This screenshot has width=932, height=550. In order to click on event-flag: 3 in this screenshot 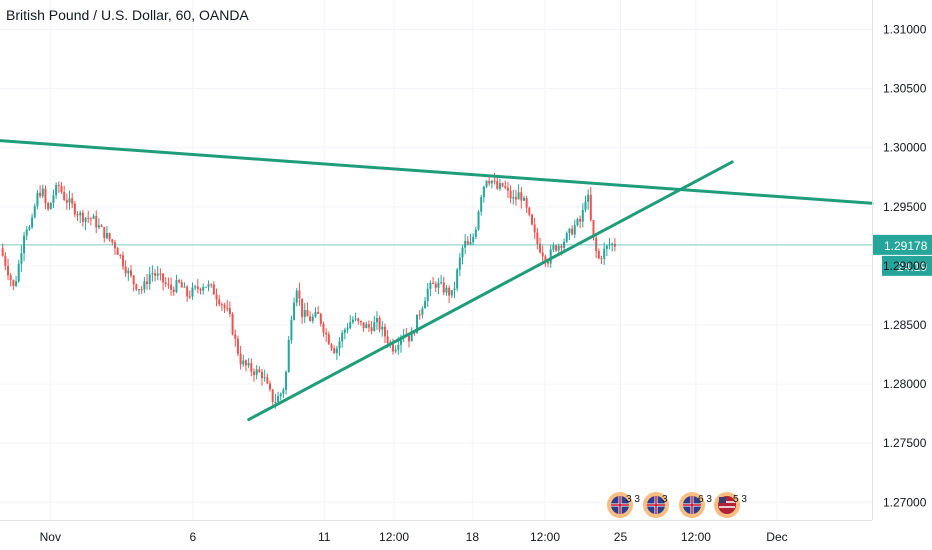, I will do `click(656, 505)`.